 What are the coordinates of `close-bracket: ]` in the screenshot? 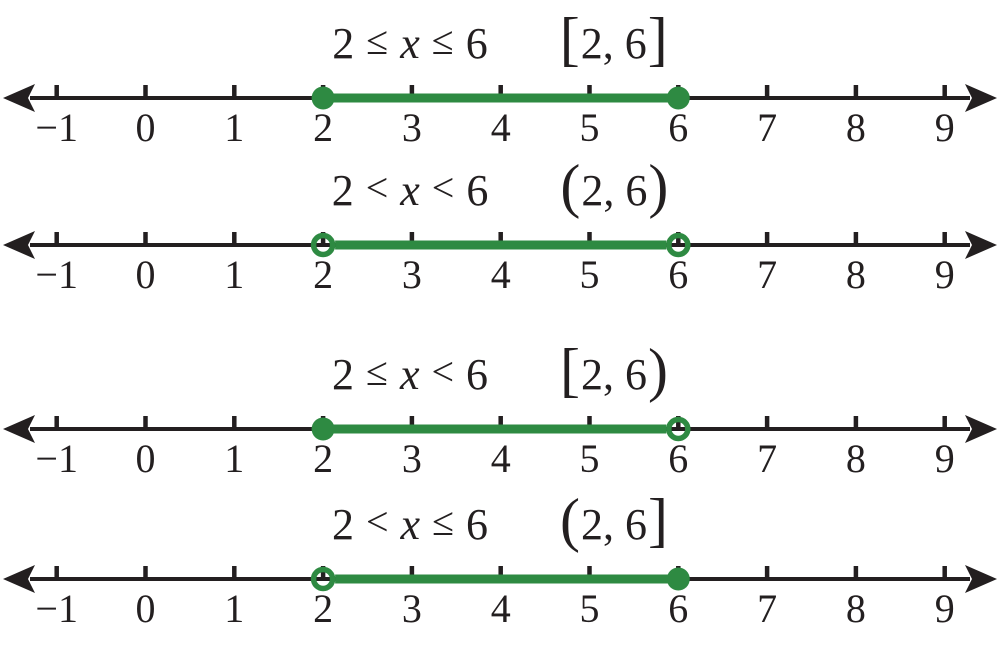 It's located at (658, 520).